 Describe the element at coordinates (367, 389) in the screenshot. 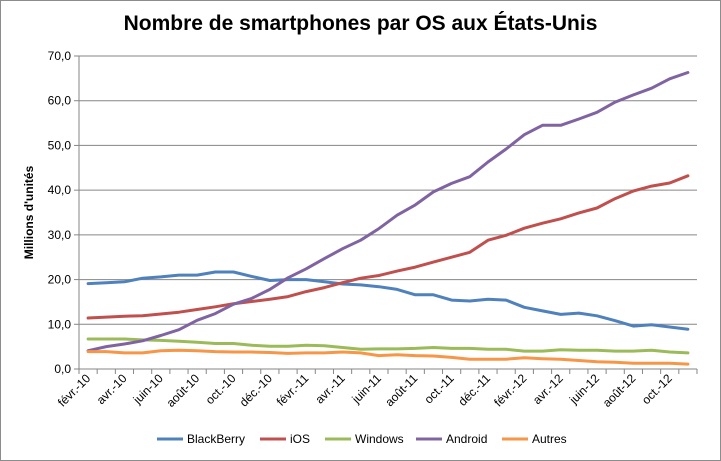

I see `x-tick-label: juin-11` at that location.